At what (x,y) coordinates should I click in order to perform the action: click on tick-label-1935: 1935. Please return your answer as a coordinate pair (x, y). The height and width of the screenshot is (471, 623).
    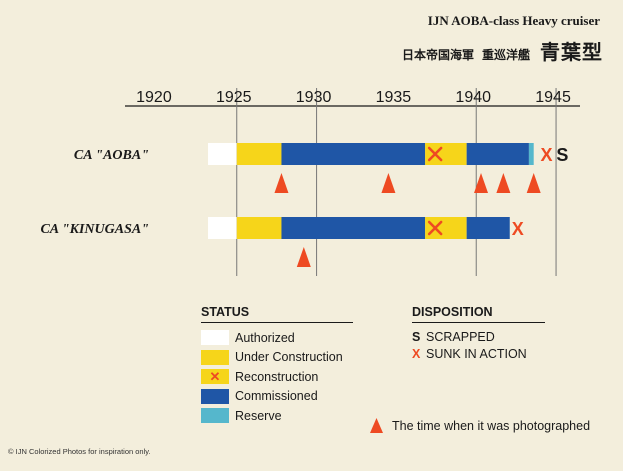
    Looking at the image, I should click on (394, 97).